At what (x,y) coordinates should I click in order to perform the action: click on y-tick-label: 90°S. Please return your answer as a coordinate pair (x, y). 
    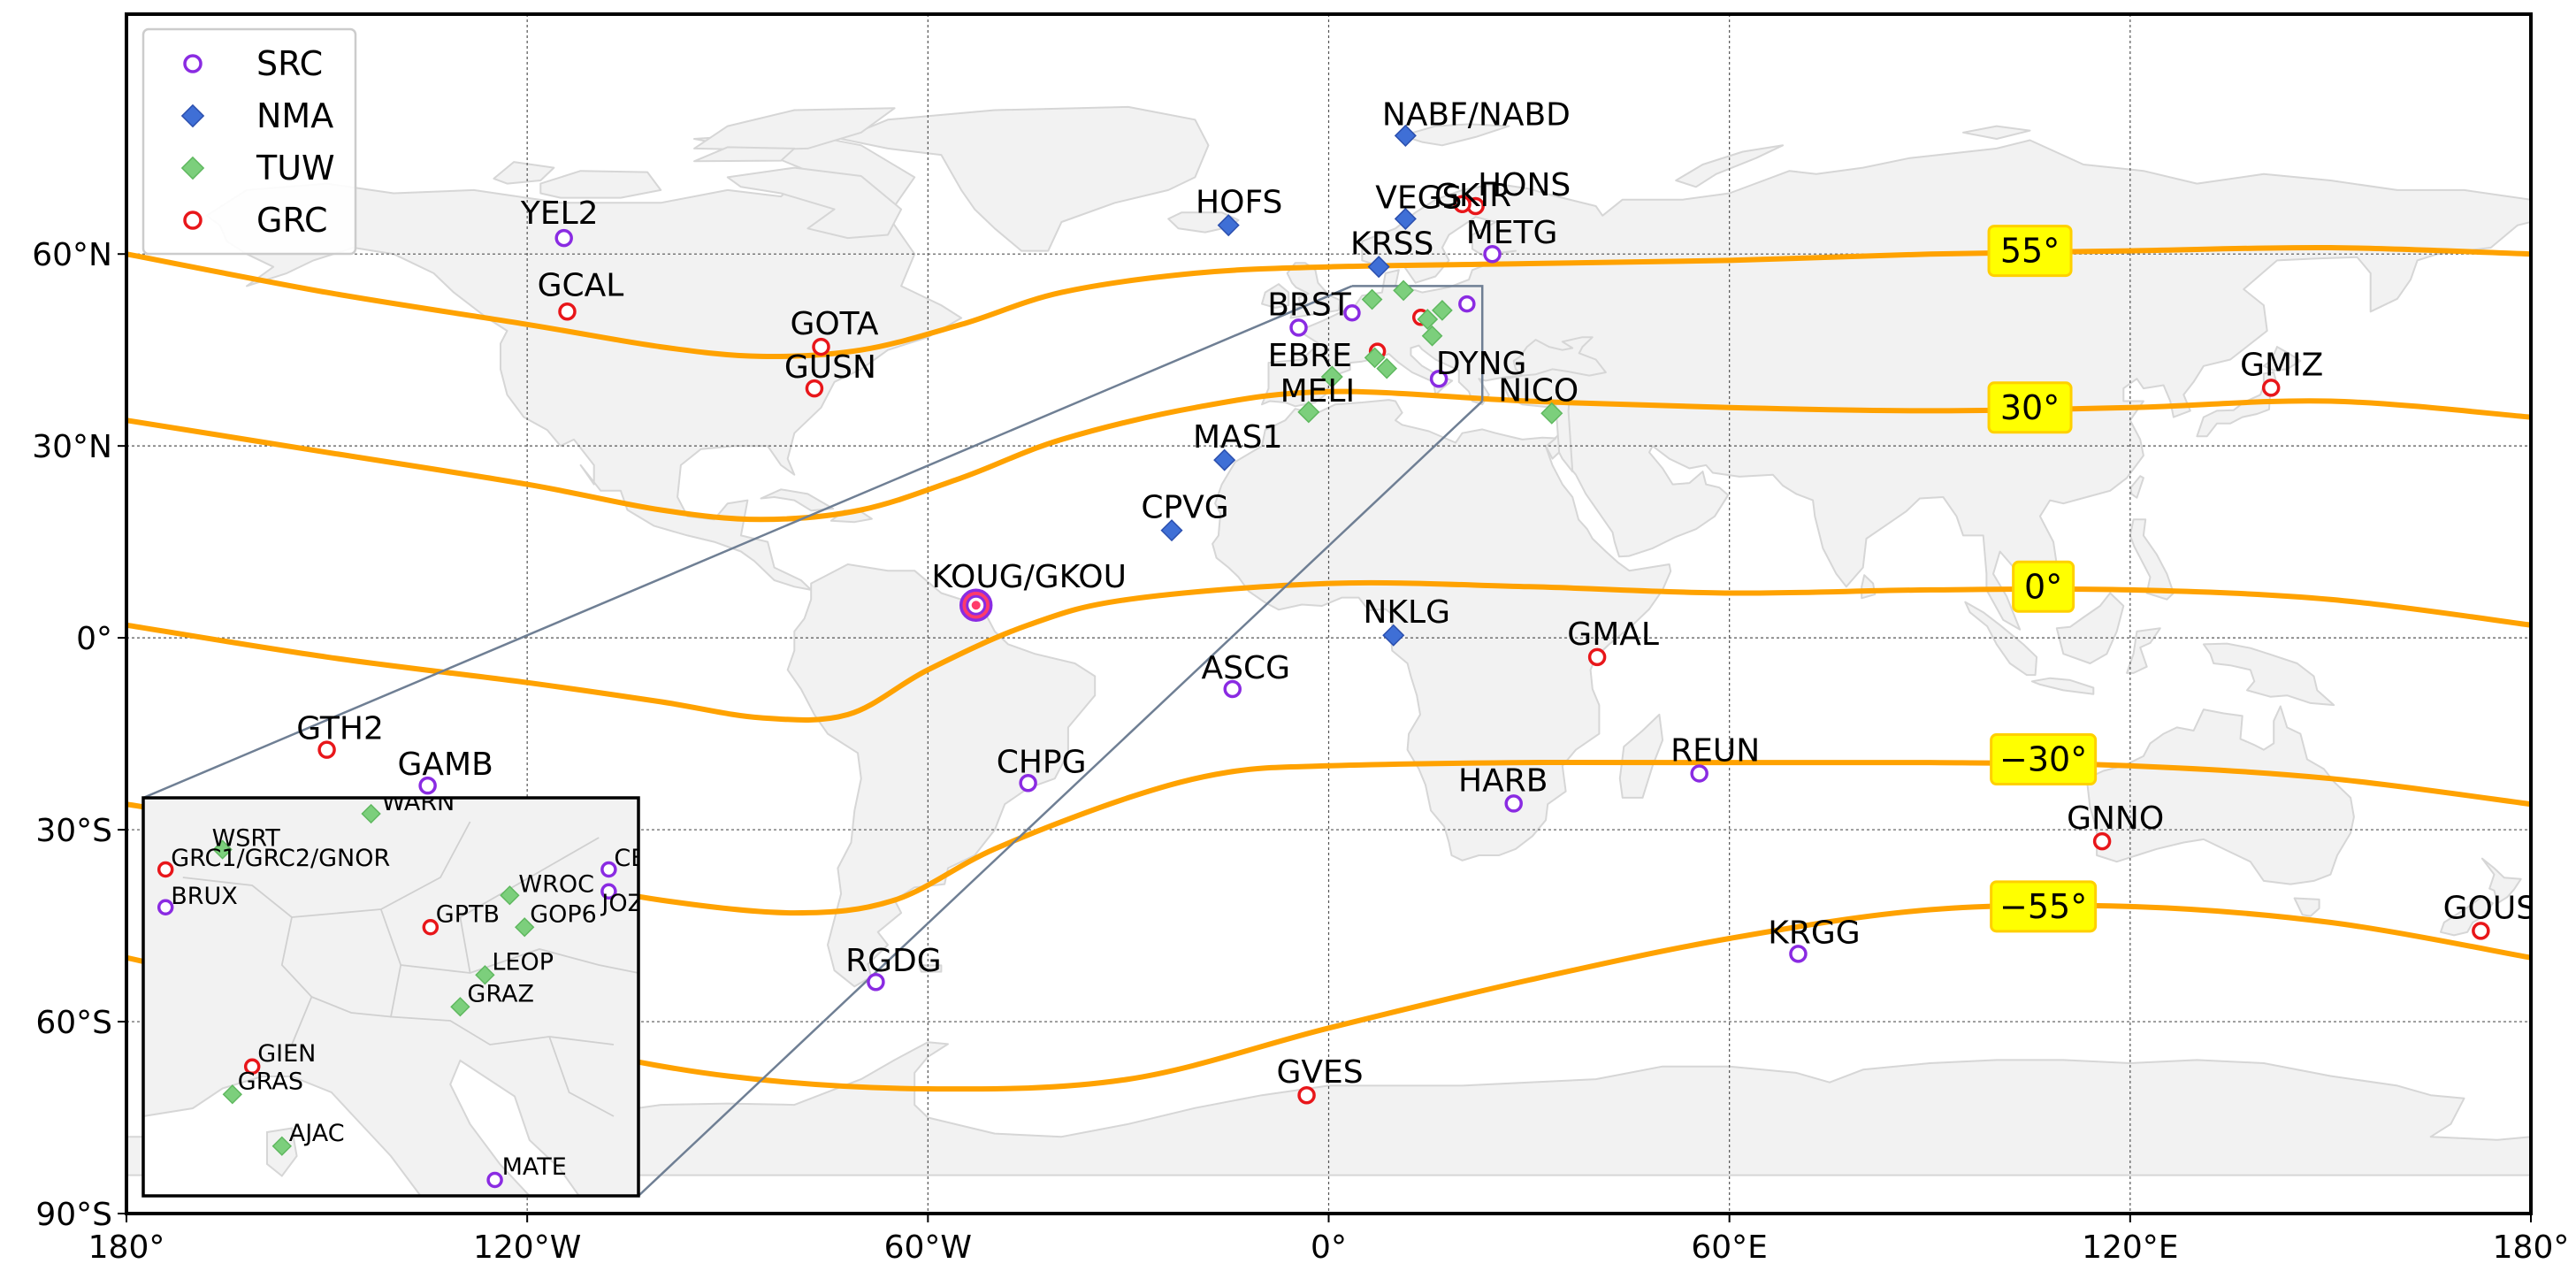
    Looking at the image, I should click on (73, 1215).